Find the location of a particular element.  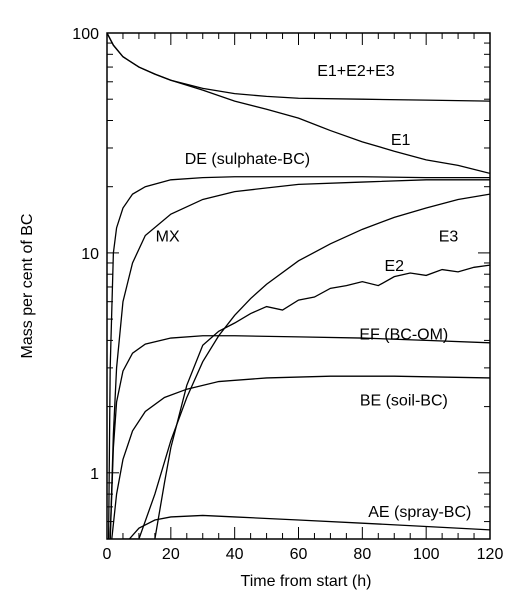

x-tick-label: 120 is located at coordinates (490, 554).